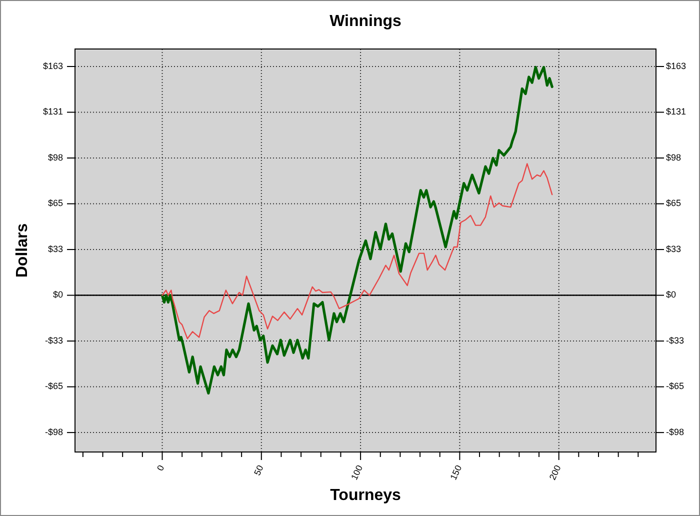  What do you see at coordinates (55, 203) in the screenshot?
I see `y-tick-label: $65` at bounding box center [55, 203].